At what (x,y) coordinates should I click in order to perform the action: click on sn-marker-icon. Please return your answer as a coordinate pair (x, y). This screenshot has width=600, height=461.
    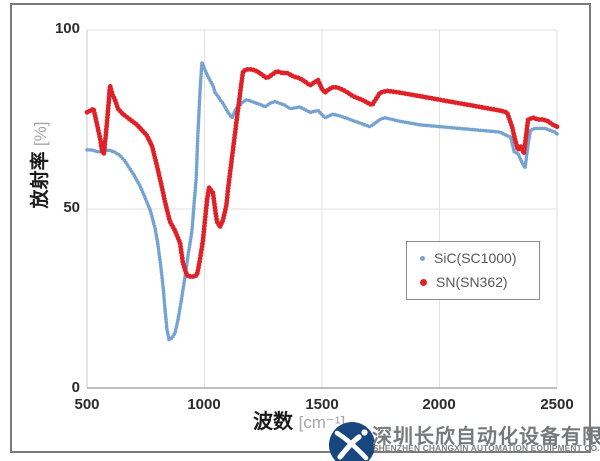
    Looking at the image, I should click on (423, 282).